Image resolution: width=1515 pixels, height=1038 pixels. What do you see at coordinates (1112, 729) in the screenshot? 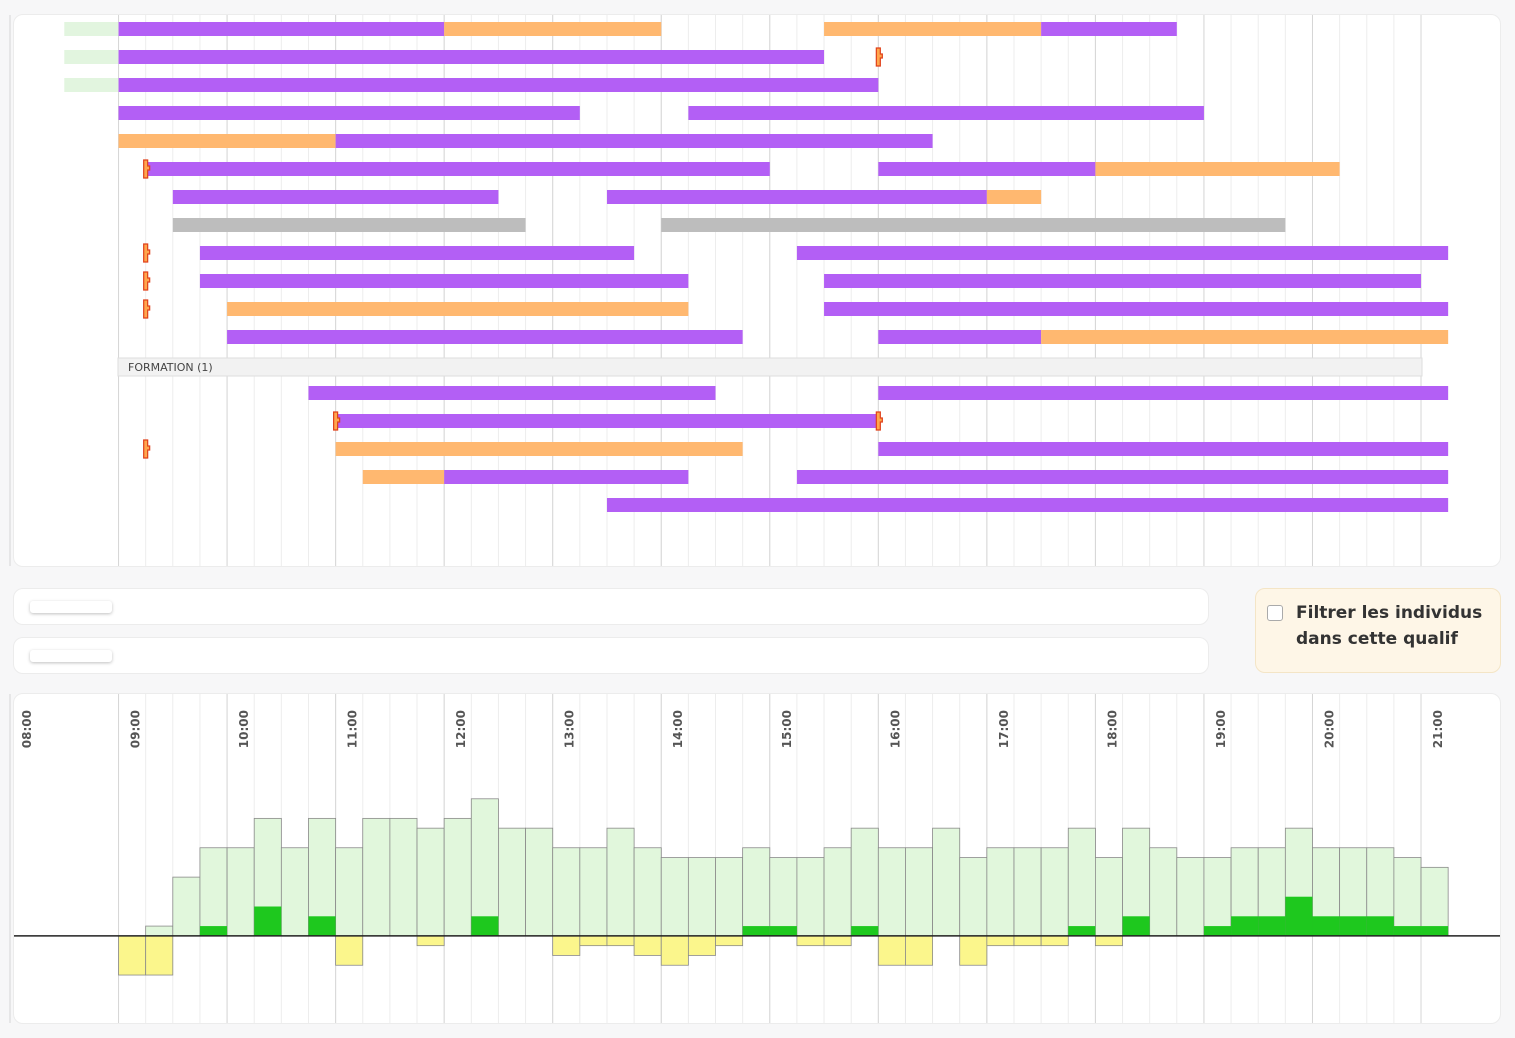
I see `x-tick-label: 18:00` at bounding box center [1112, 729].